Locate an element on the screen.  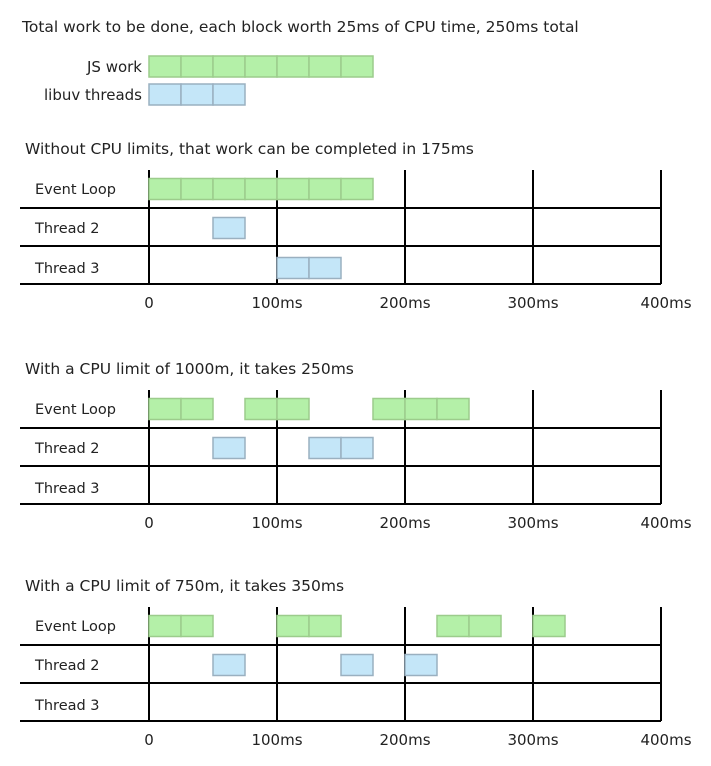
limit-1000m-tick-label: 0 is located at coordinates (149, 523).